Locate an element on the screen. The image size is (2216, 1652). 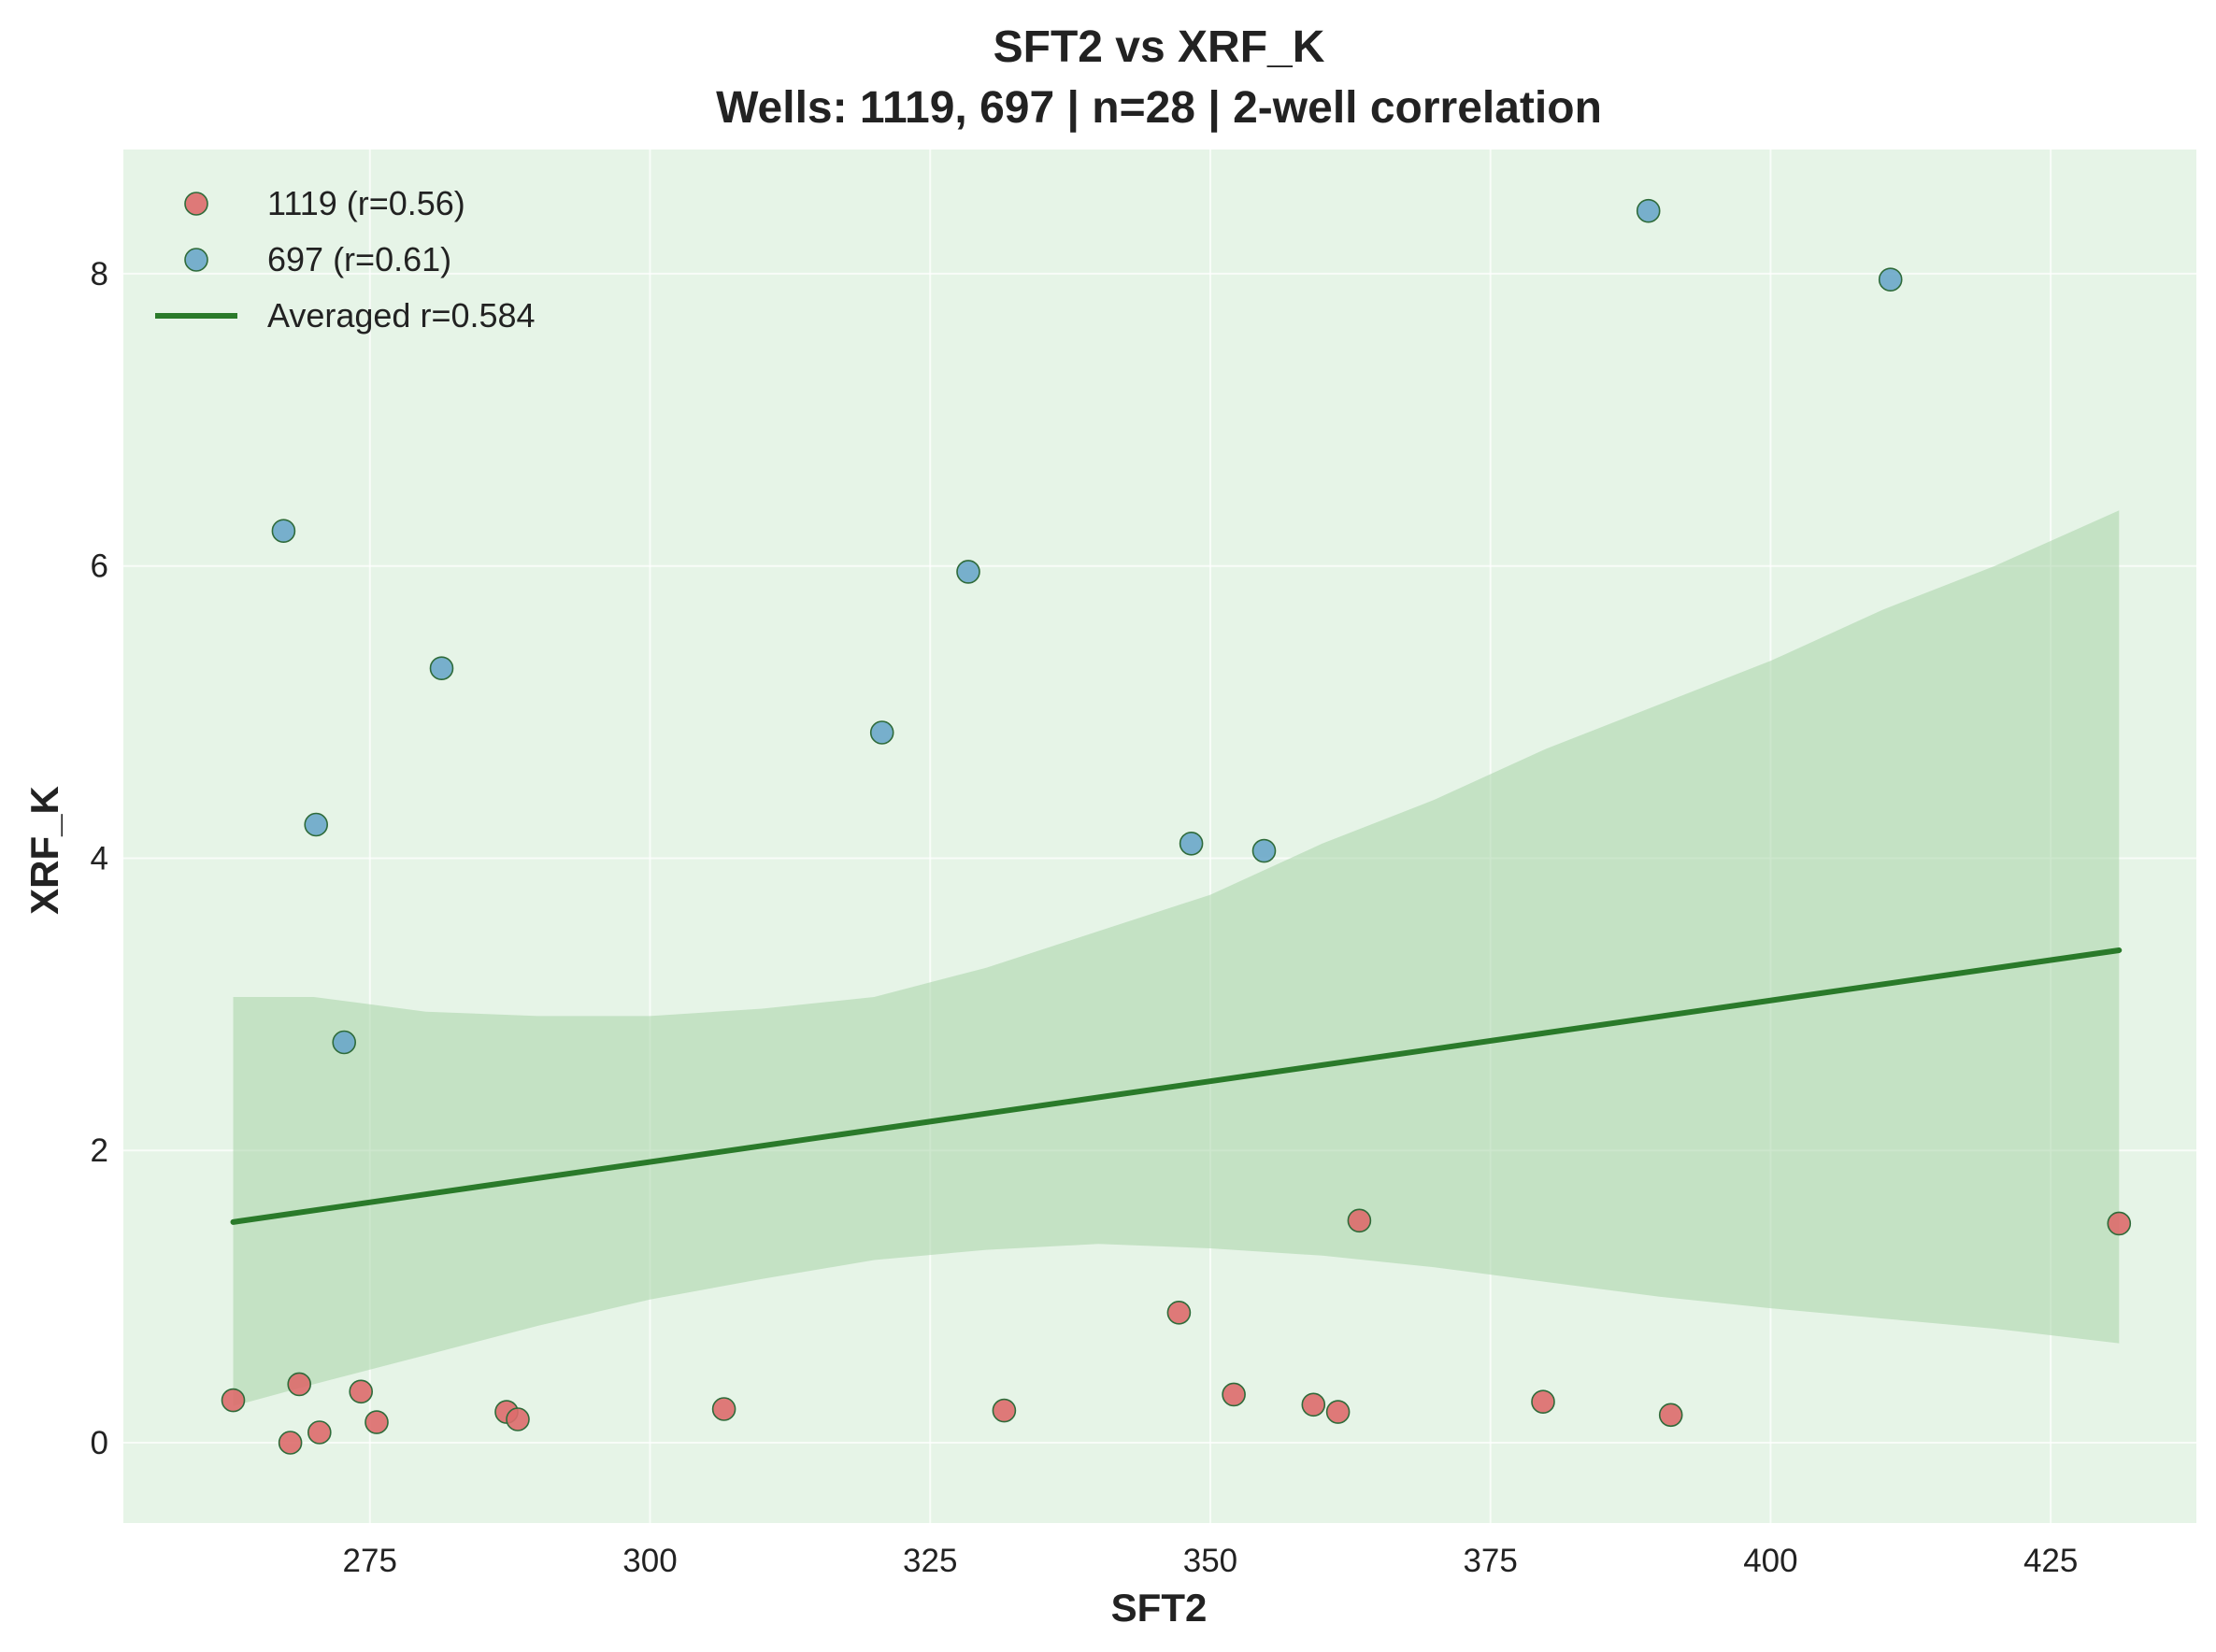
fit-line is located at coordinates (1176, 1086).